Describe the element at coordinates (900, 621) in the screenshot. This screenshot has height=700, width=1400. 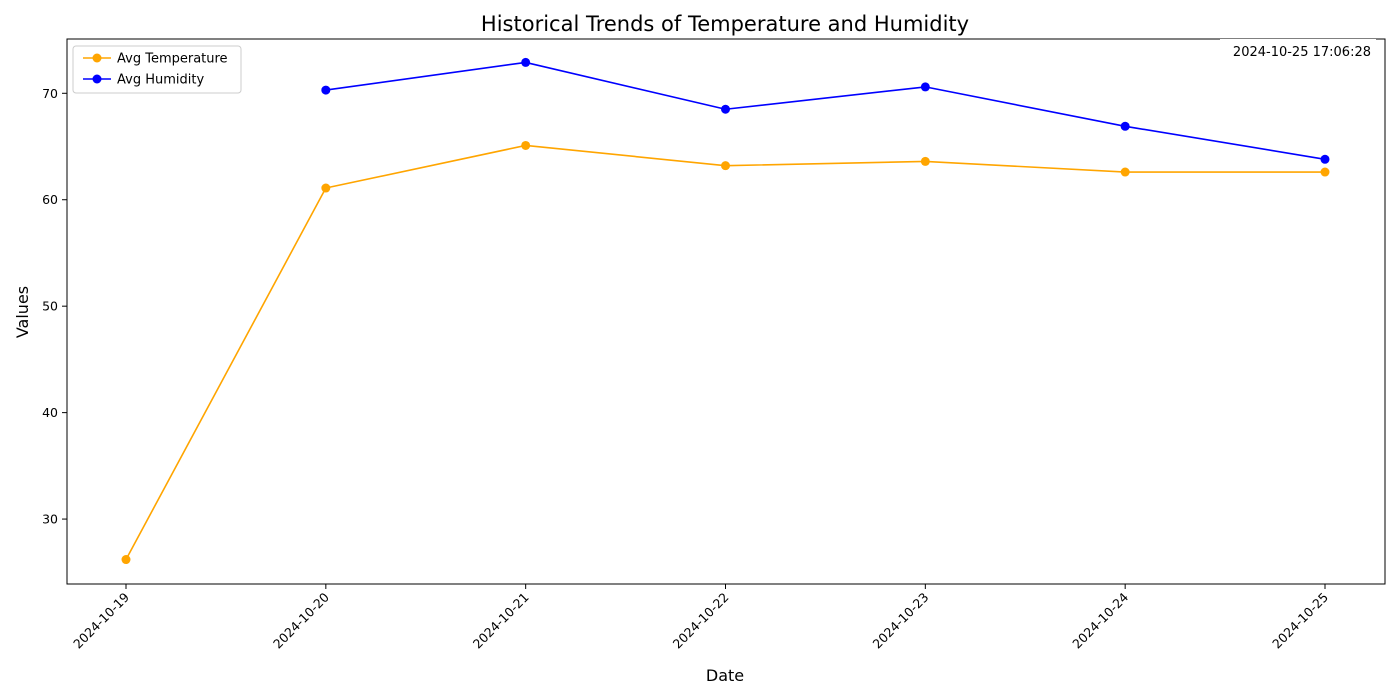
I see `x-tick-label-2024-10-23: 2024-10-23` at that location.